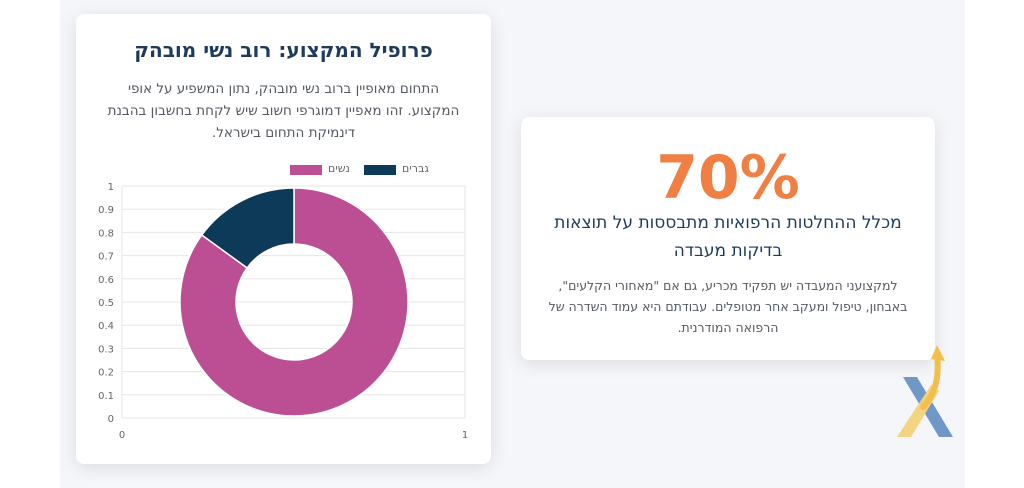 This screenshot has height=488, width=1024. I want to click on y-tick-label: 0.3, so click(106, 349).